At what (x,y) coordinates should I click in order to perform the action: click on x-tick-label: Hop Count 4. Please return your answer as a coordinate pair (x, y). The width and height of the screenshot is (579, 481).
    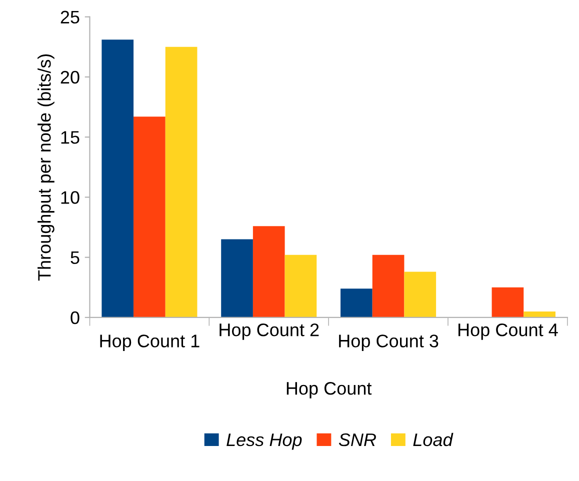
    Looking at the image, I should click on (508, 331).